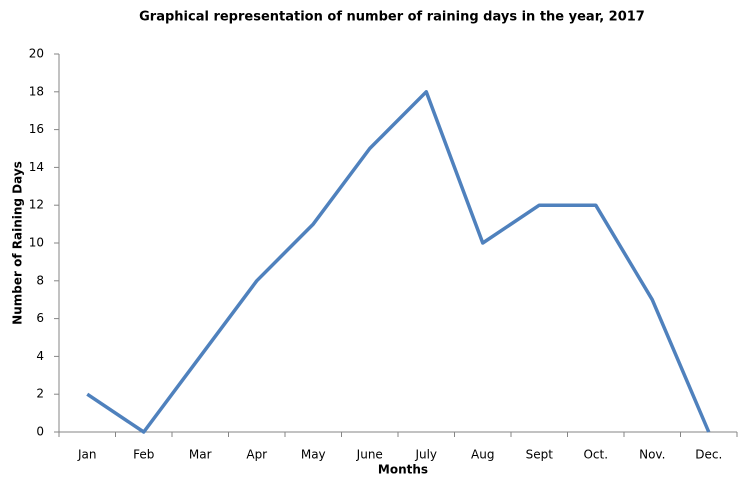 The image size is (739, 478). What do you see at coordinates (36, 205) in the screenshot?
I see `y-tick-label: 12` at bounding box center [36, 205].